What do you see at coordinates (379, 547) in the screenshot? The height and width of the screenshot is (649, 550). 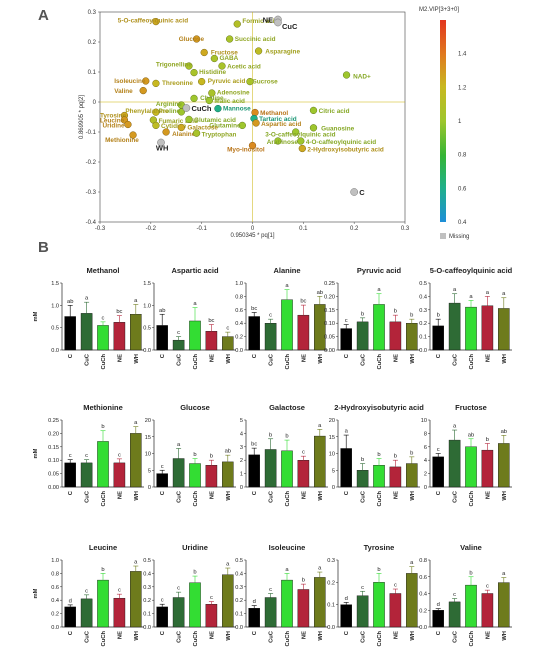 I see `bar-chart-title: Tyrosine` at bounding box center [379, 547].